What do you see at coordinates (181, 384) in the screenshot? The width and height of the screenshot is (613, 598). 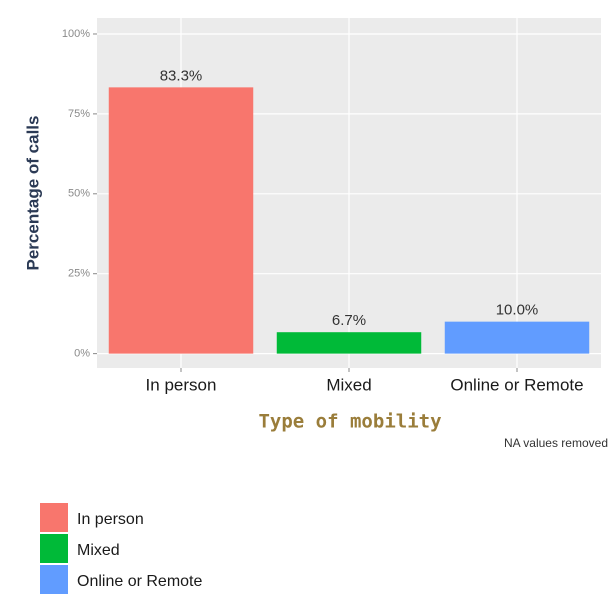 I see `x-tick-label: In person` at bounding box center [181, 384].